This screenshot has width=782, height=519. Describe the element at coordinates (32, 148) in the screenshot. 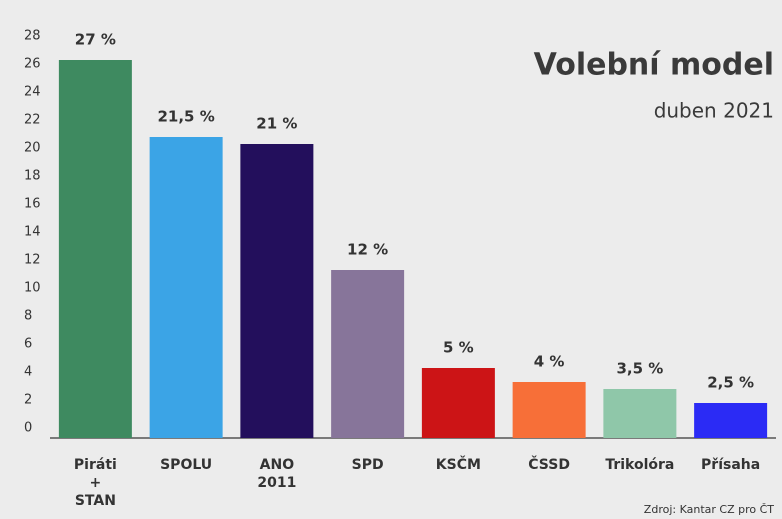

I see `y-tick-label: 20` at that location.